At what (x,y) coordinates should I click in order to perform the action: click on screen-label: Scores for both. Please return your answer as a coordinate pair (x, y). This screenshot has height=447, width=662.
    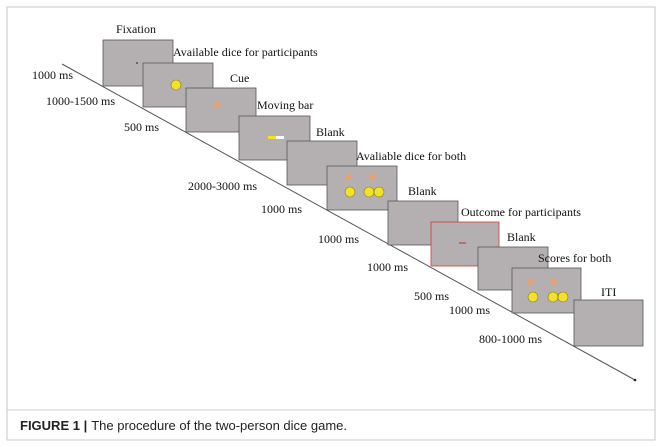
    Looking at the image, I should click on (574, 258).